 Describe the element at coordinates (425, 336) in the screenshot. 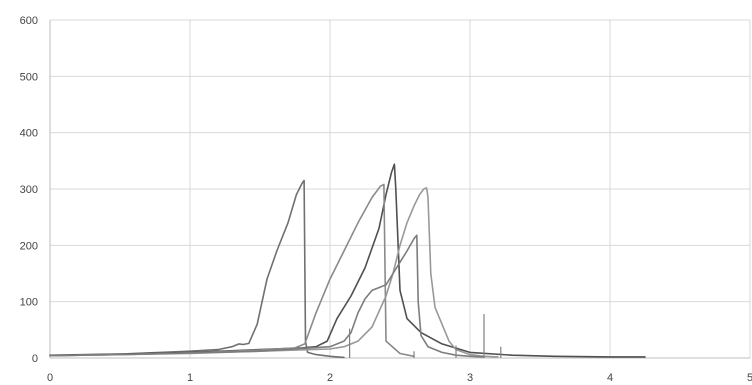

I see `spike-layer` at that location.